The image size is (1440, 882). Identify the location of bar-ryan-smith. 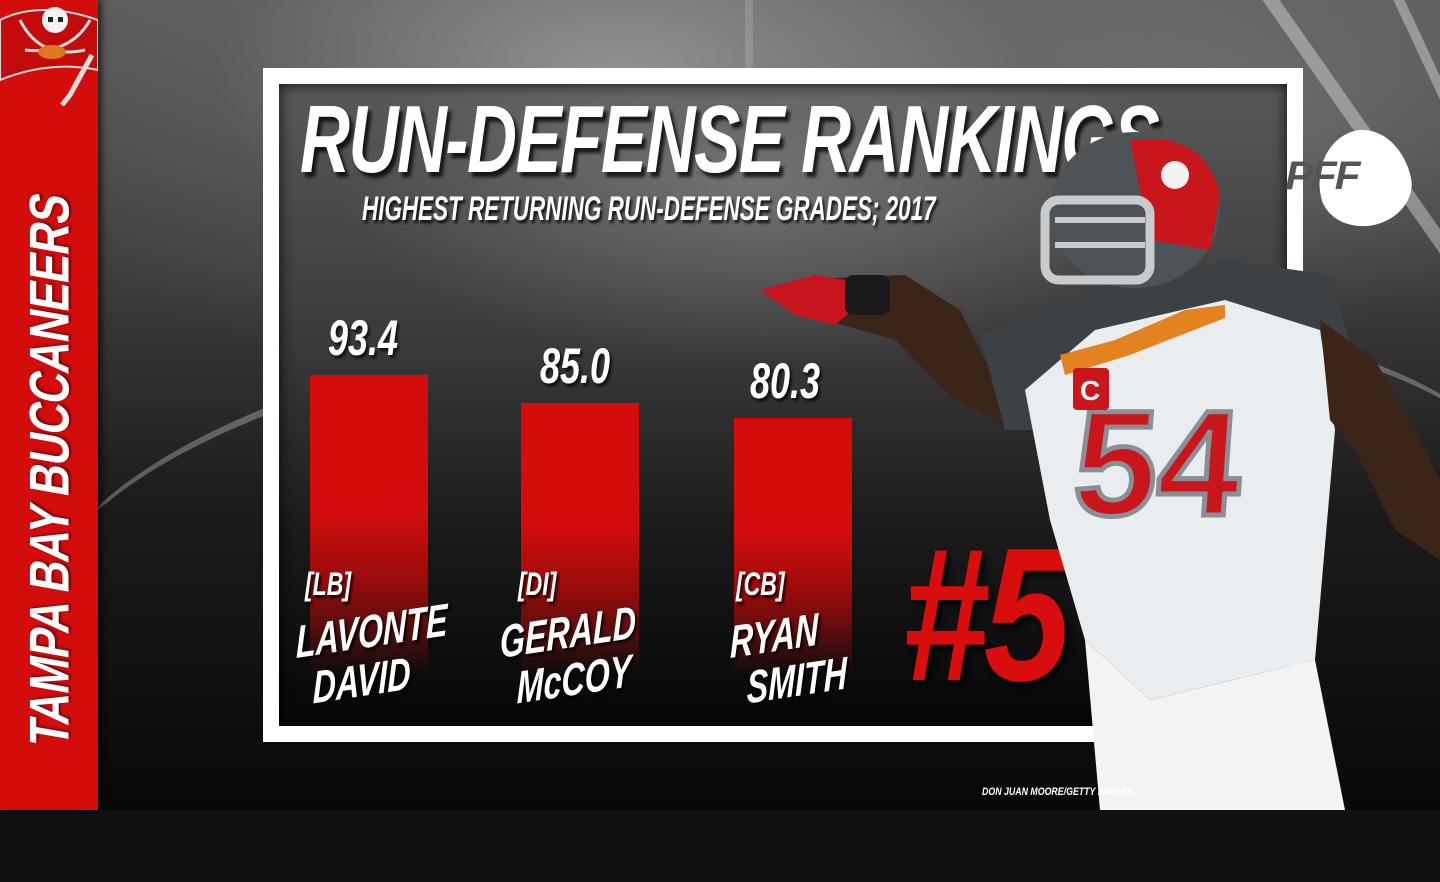
(793, 546).